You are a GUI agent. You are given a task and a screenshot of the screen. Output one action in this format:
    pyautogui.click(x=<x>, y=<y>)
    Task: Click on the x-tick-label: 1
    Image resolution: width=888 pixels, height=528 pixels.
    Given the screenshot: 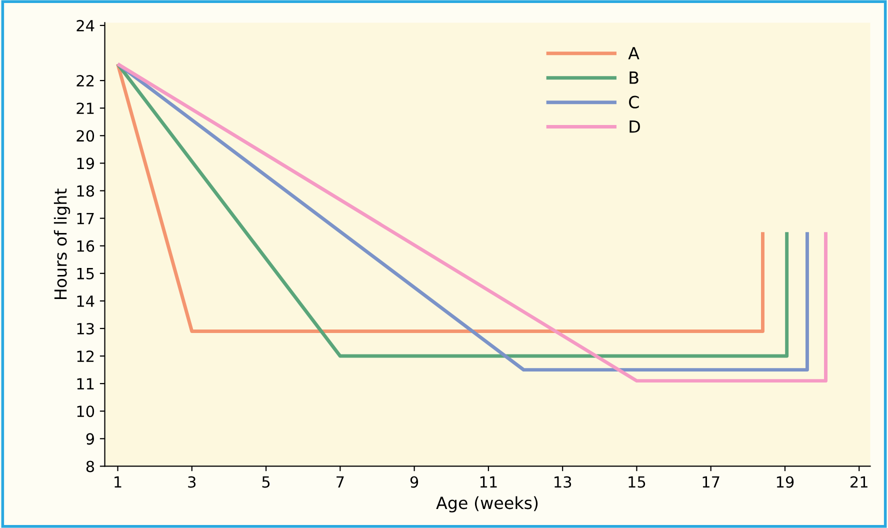 What is the action you would take?
    pyautogui.click(x=118, y=482)
    